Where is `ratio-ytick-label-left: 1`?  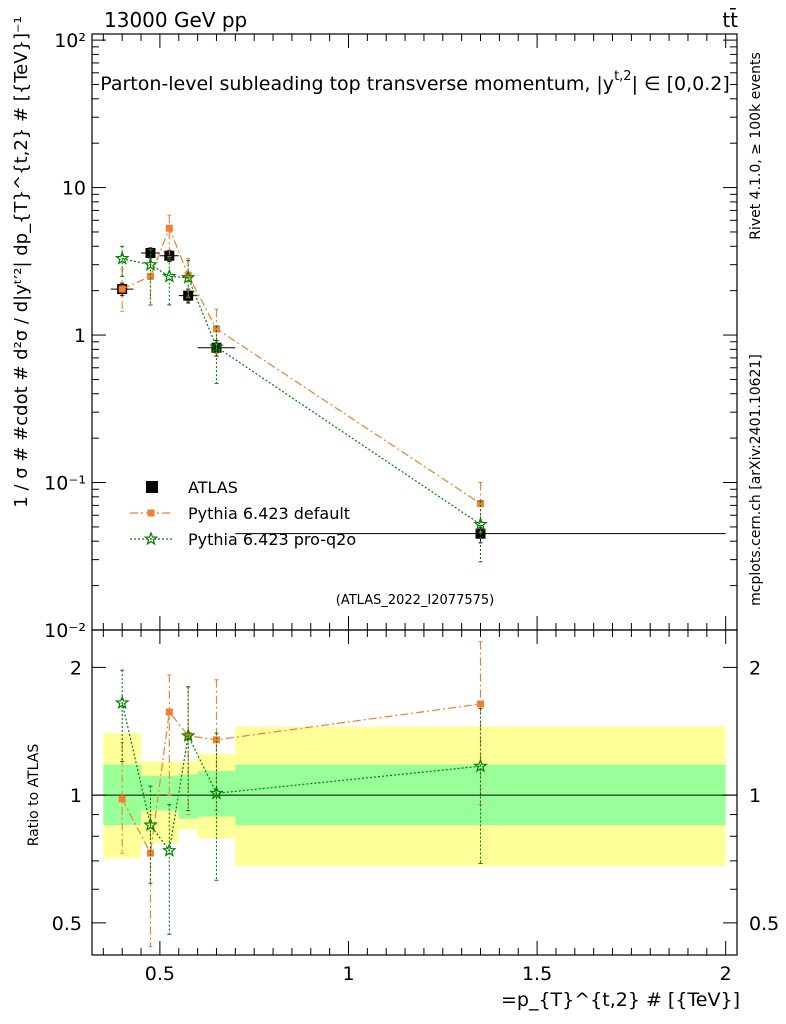 ratio-ytick-label-left: 1 is located at coordinates (76, 796).